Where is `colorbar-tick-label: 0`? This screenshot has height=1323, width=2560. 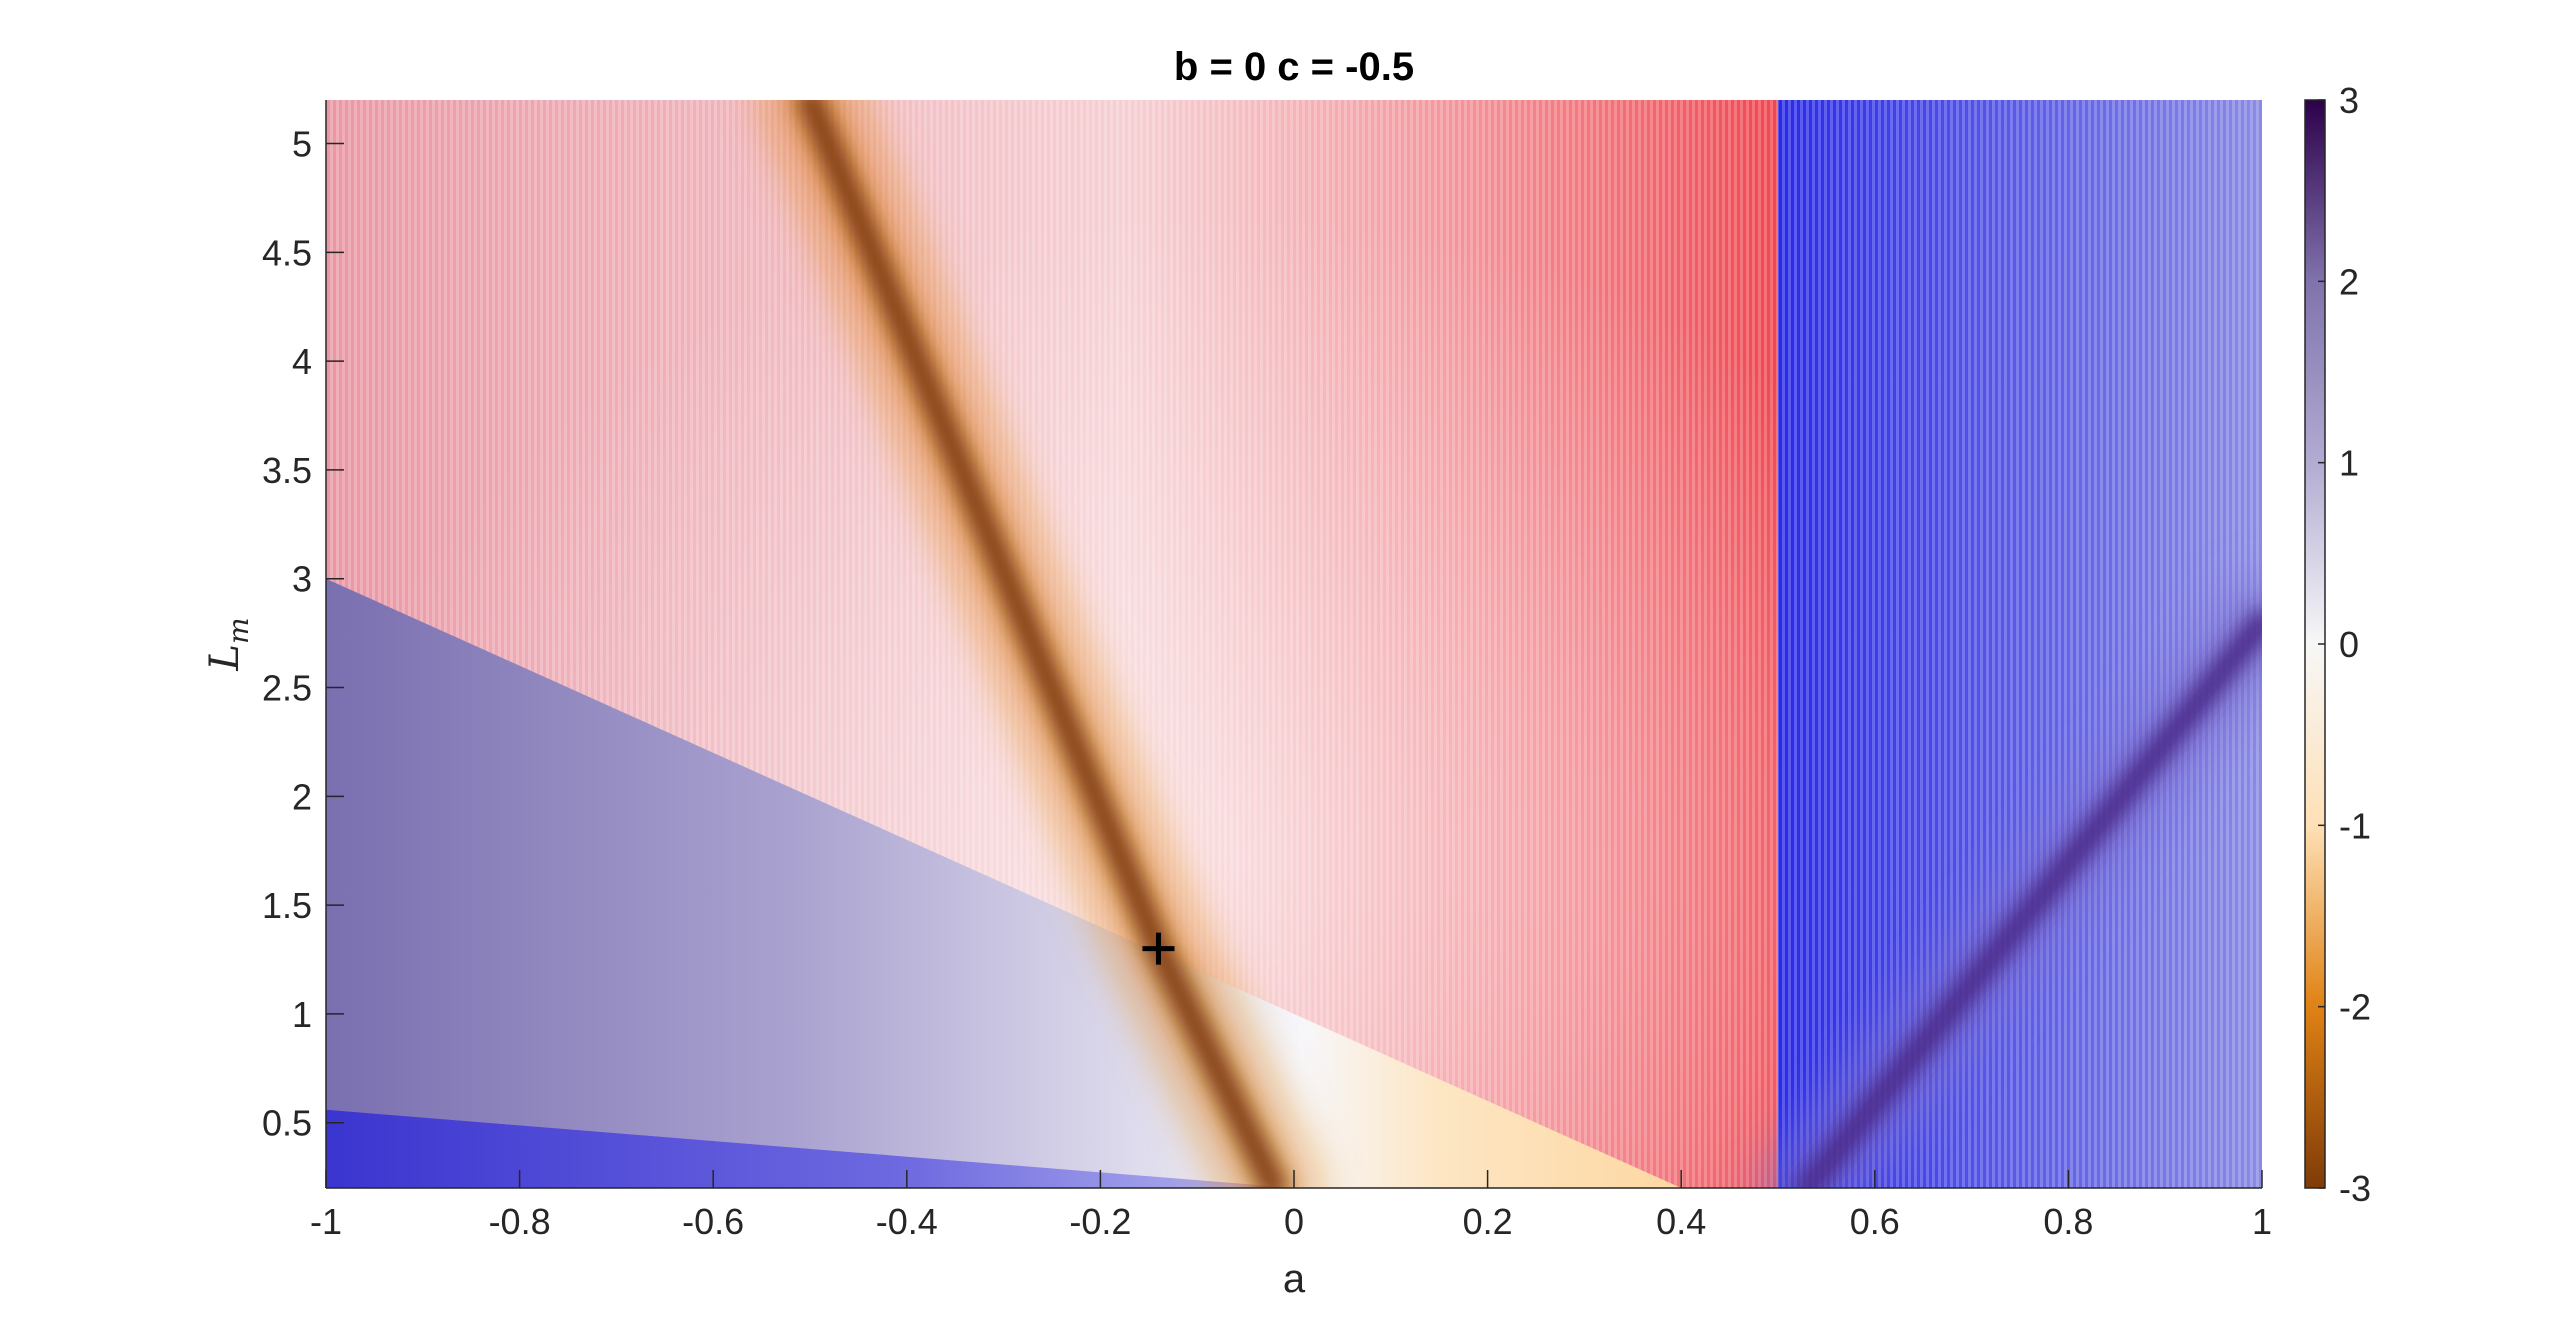
colorbar-tick-label: 0 is located at coordinates (2349, 644).